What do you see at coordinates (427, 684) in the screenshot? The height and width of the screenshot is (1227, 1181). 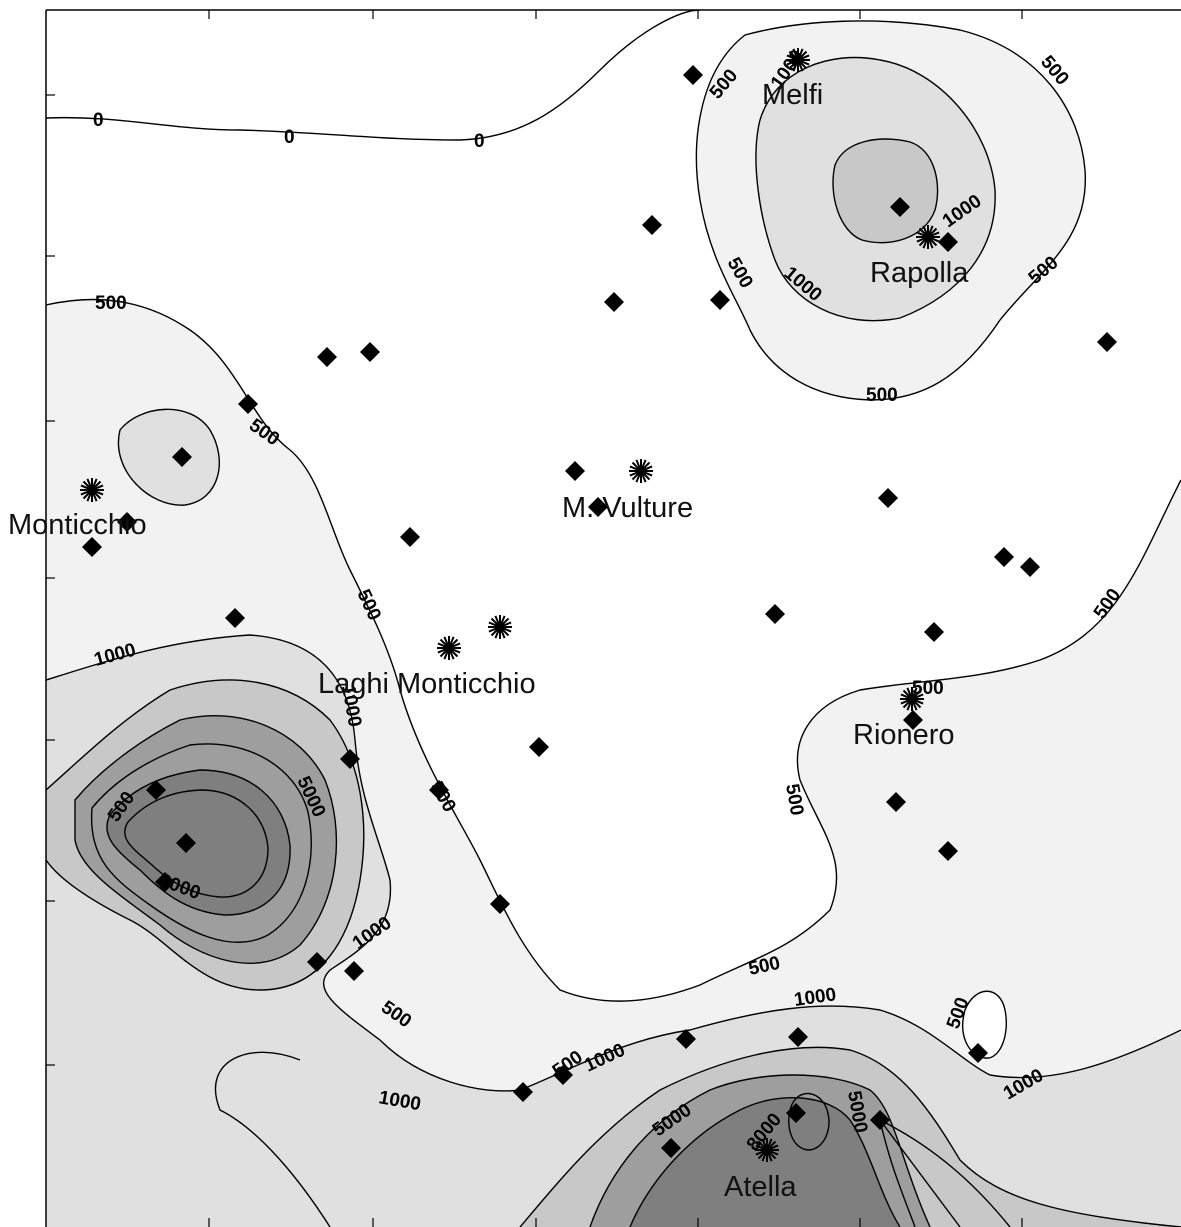 I see `place-label-laghi-monticchio: Laghi Monticchio` at bounding box center [427, 684].